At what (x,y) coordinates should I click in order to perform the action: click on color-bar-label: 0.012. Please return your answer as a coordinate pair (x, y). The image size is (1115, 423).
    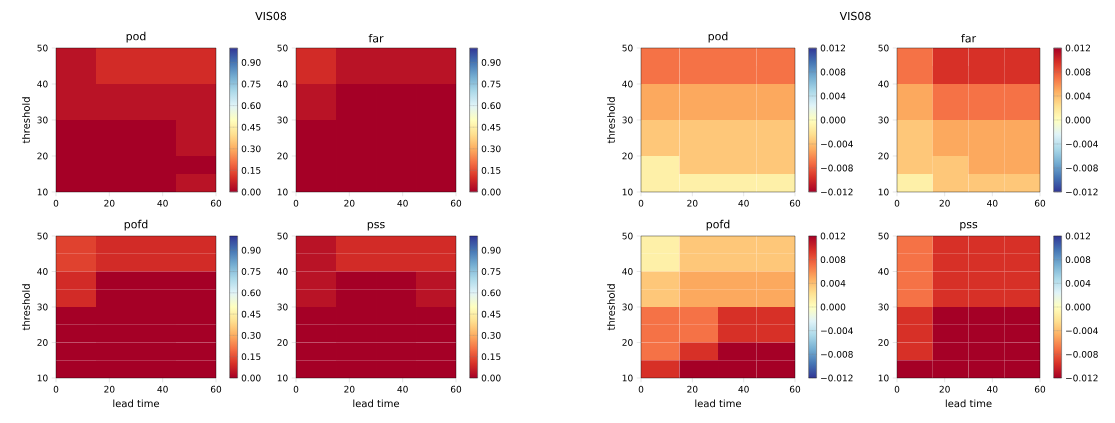
    Looking at the image, I should click on (1077, 236).